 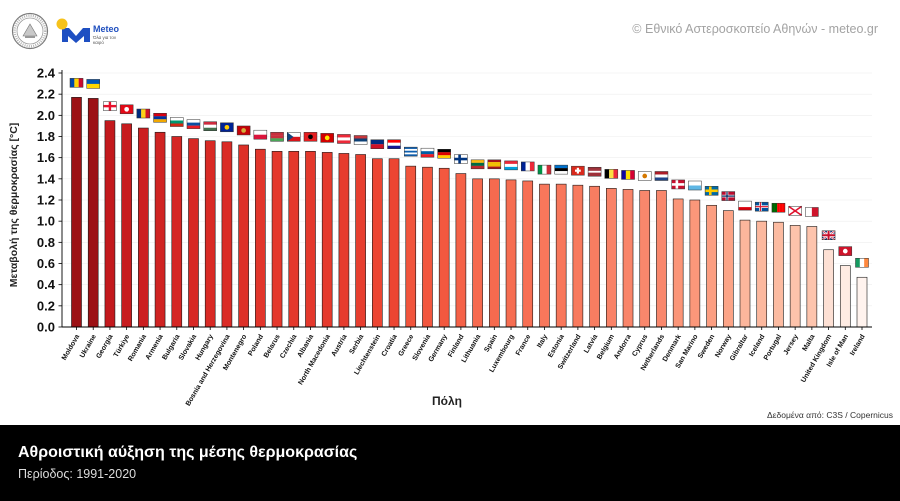 What do you see at coordinates (77, 474) in the screenshot?
I see `chart-period: Περίοδος: 1991-2020` at bounding box center [77, 474].